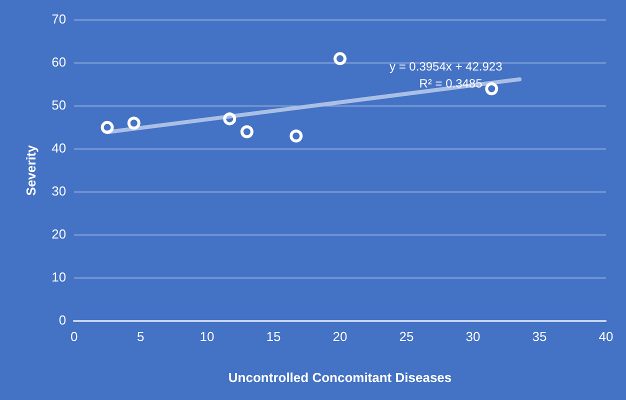 The height and width of the screenshot is (400, 626). I want to click on y-tick-label: 30, so click(59, 190).